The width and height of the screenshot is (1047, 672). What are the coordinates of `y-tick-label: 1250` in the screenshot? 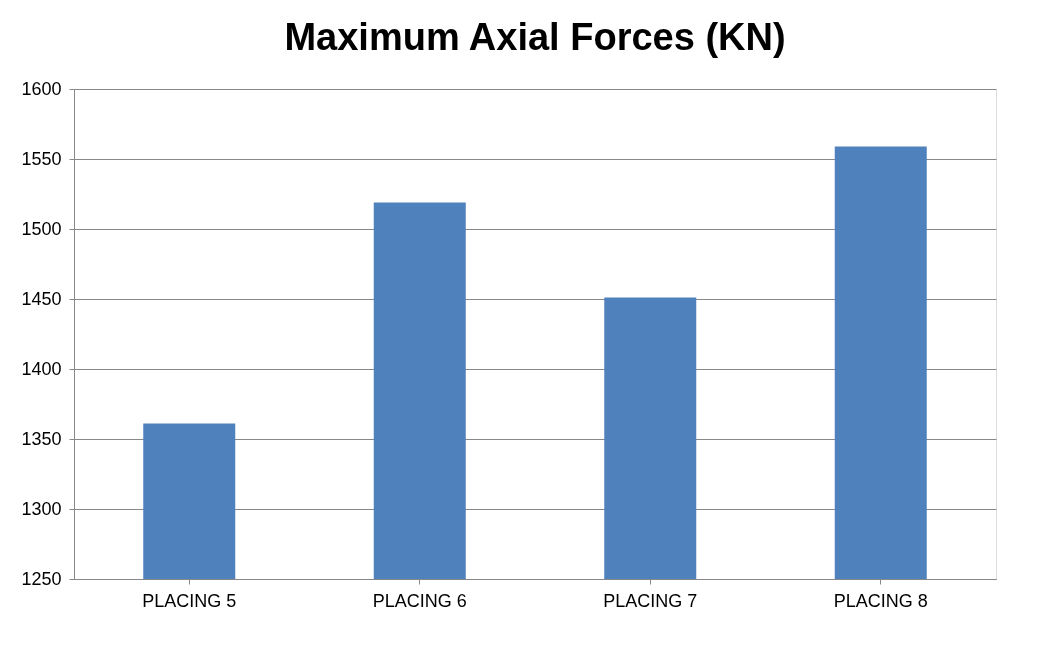 It's located at (41, 578).